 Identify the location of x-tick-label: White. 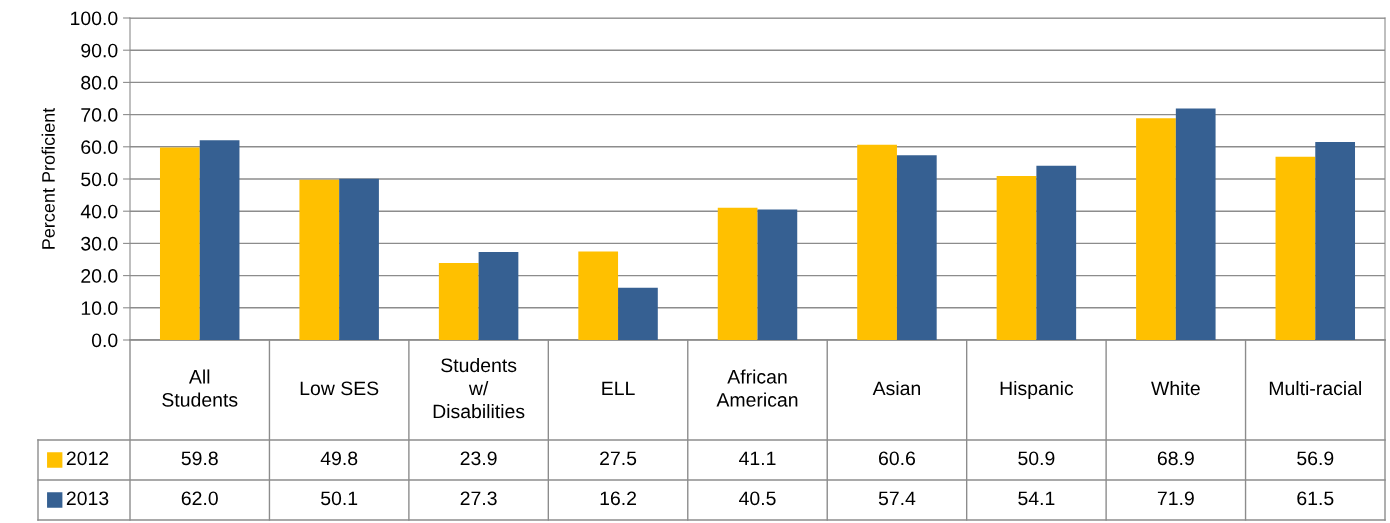
(1175, 388).